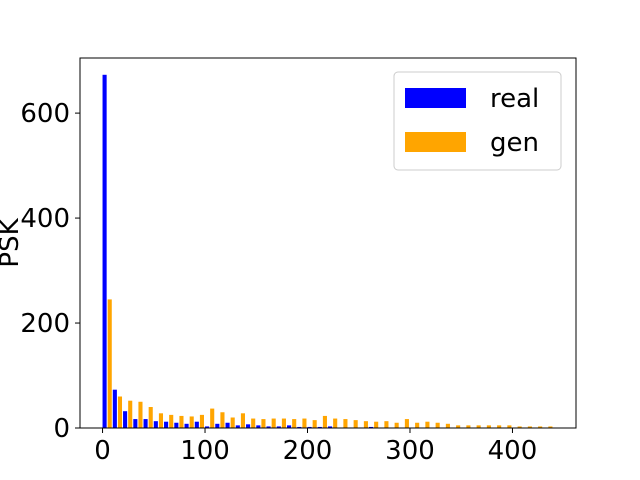  Describe the element at coordinates (45, 219) in the screenshot. I see `y-tick-label: 400` at that location.